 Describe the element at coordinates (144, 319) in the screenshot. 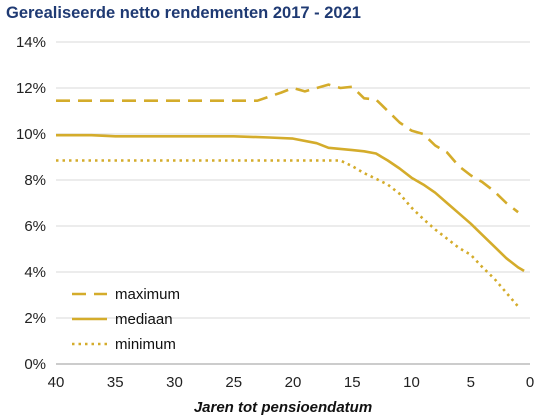

I see `legend-label: mediaan` at that location.